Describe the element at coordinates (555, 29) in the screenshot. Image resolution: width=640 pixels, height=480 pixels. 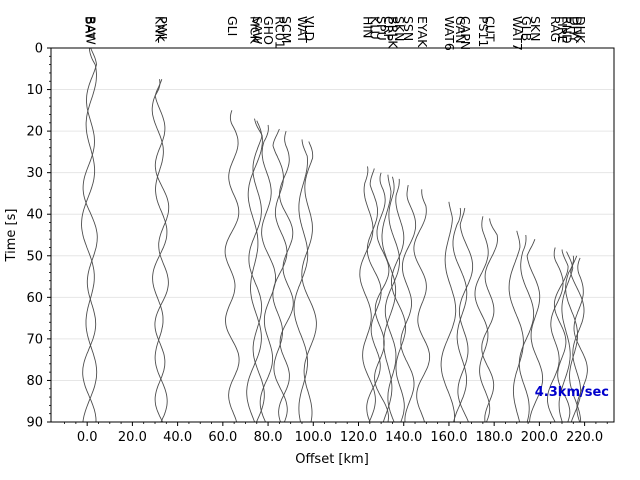
I see `station-label-rag: RAG` at that location.